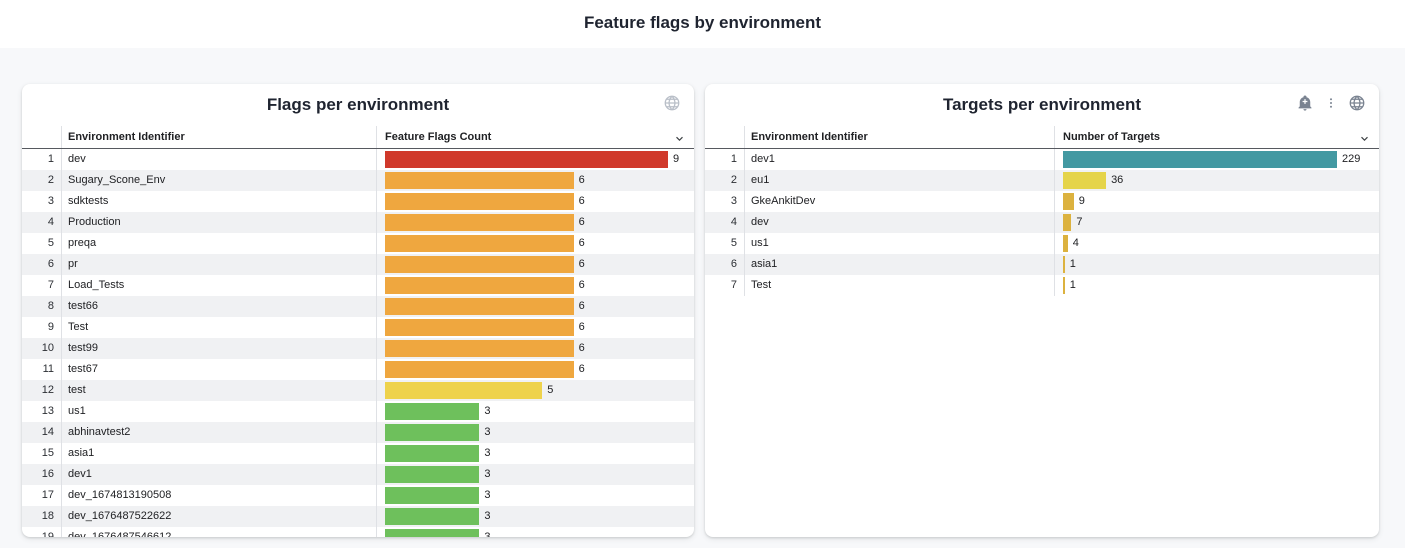 The height and width of the screenshot is (548, 1405). Describe the element at coordinates (1042, 159) in the screenshot. I see `table-row: 1 dev1 229` at that location.